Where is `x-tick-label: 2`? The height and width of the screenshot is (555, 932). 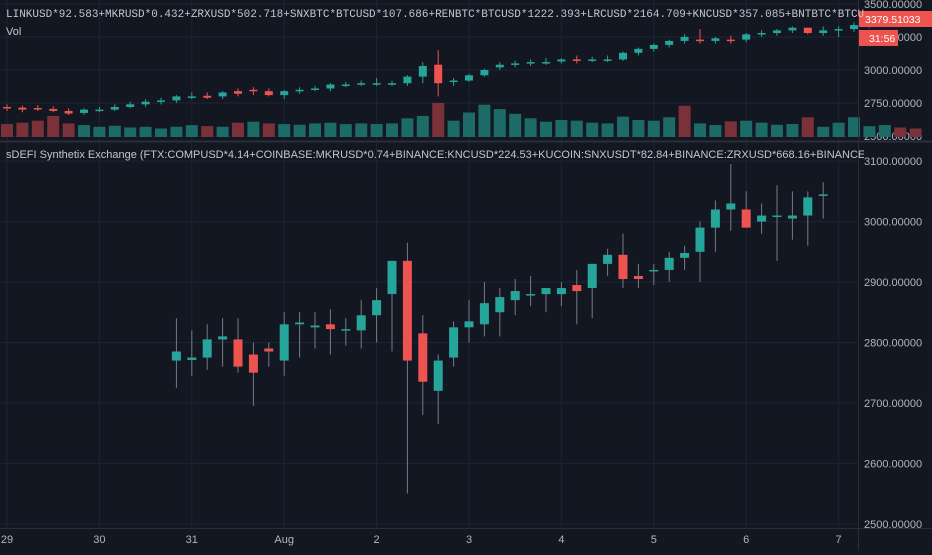
x-tick-label: 2 is located at coordinates (377, 540).